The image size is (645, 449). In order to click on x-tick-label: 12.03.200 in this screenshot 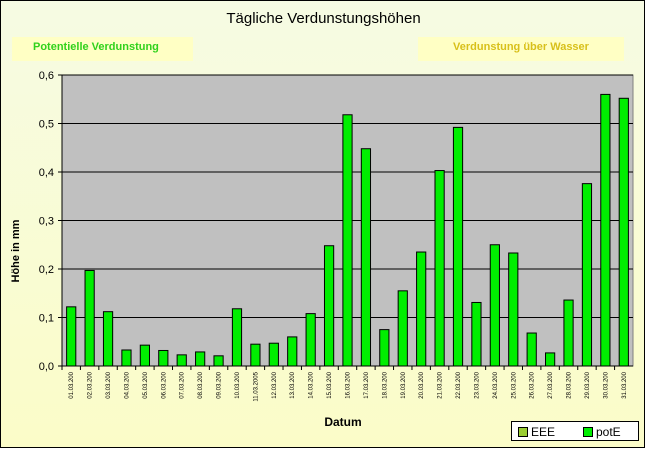, I will do `click(275, 384)`.